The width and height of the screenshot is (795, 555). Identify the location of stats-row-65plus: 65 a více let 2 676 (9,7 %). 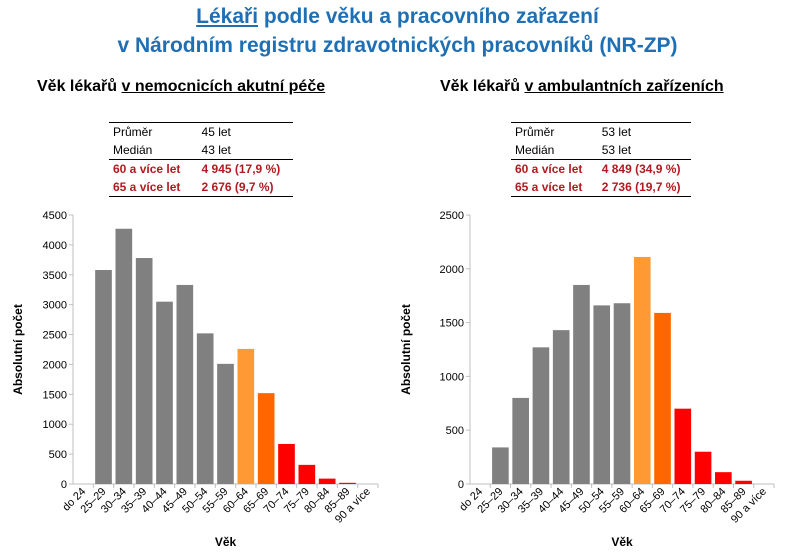
(201, 187).